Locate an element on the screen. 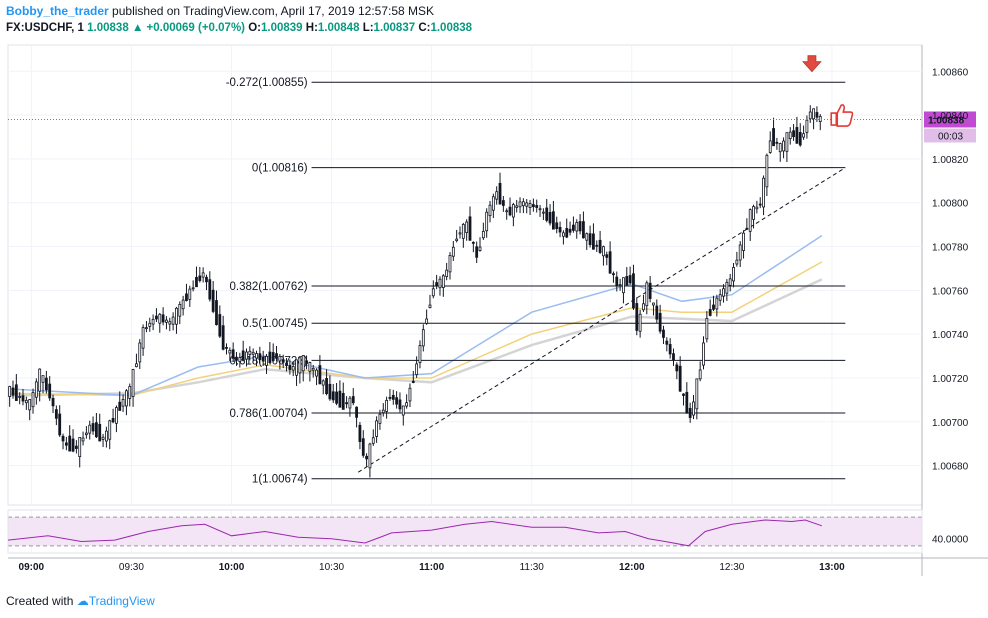 The width and height of the screenshot is (988, 618). open-label: O: is located at coordinates (254, 28).